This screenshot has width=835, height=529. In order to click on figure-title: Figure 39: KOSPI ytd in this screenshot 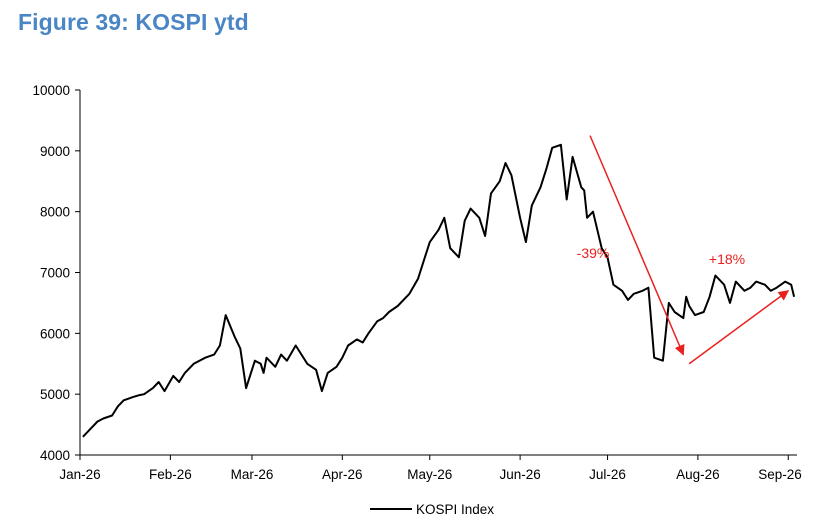, I will do `click(133, 22)`.